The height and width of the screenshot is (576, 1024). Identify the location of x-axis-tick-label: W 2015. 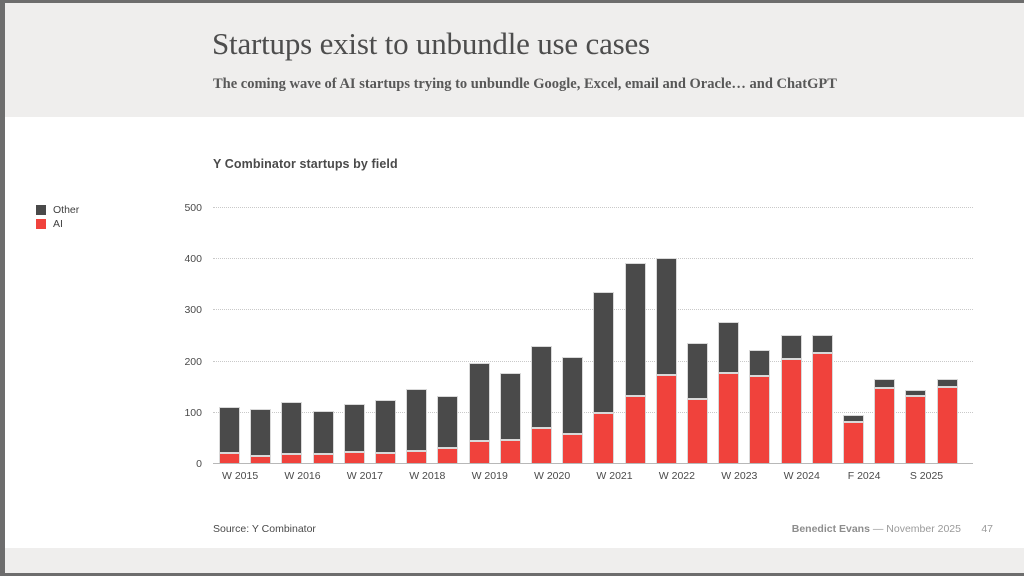
(240, 476).